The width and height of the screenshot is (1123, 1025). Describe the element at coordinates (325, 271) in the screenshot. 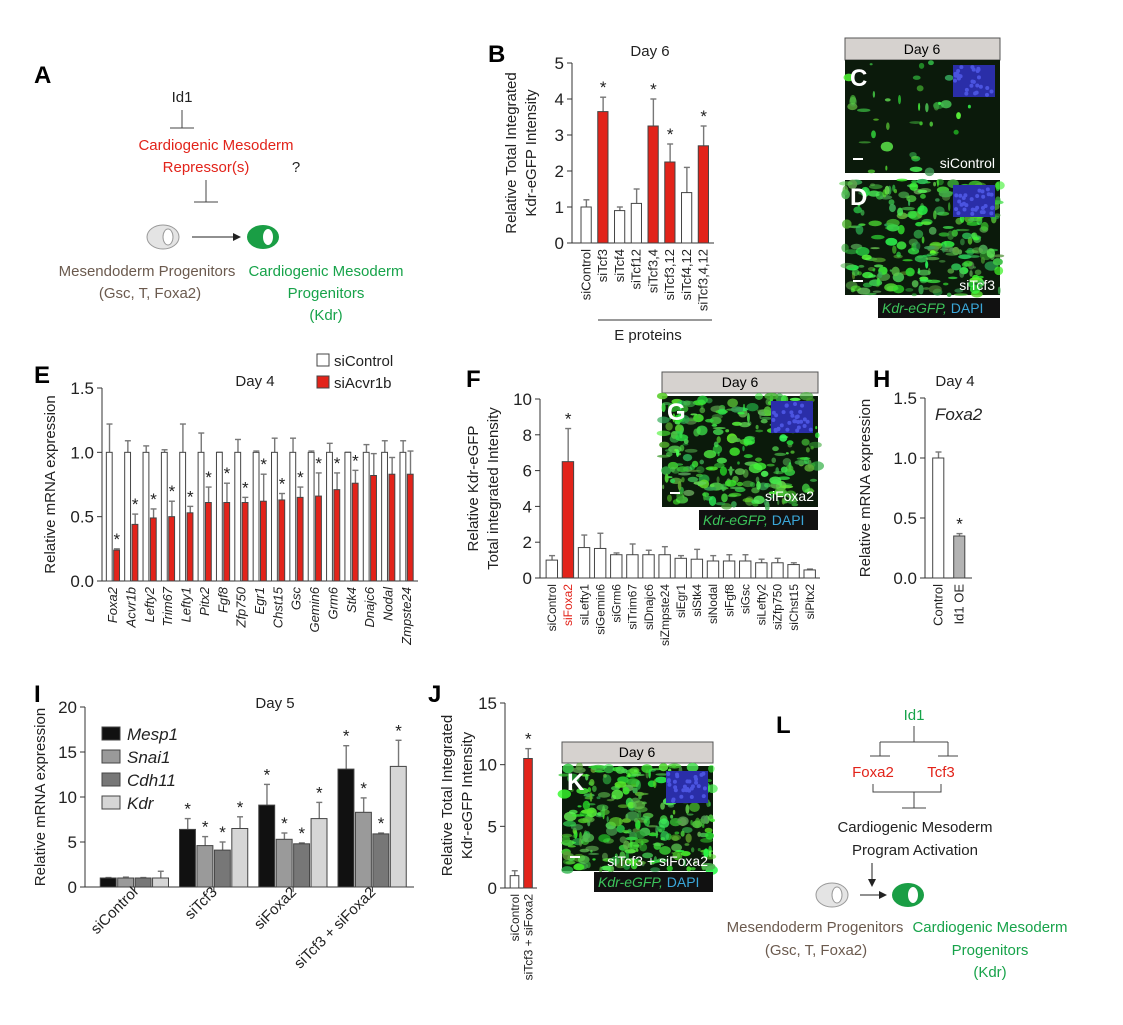

I see `target-label-1: Cardiogenic Mesoderm` at that location.